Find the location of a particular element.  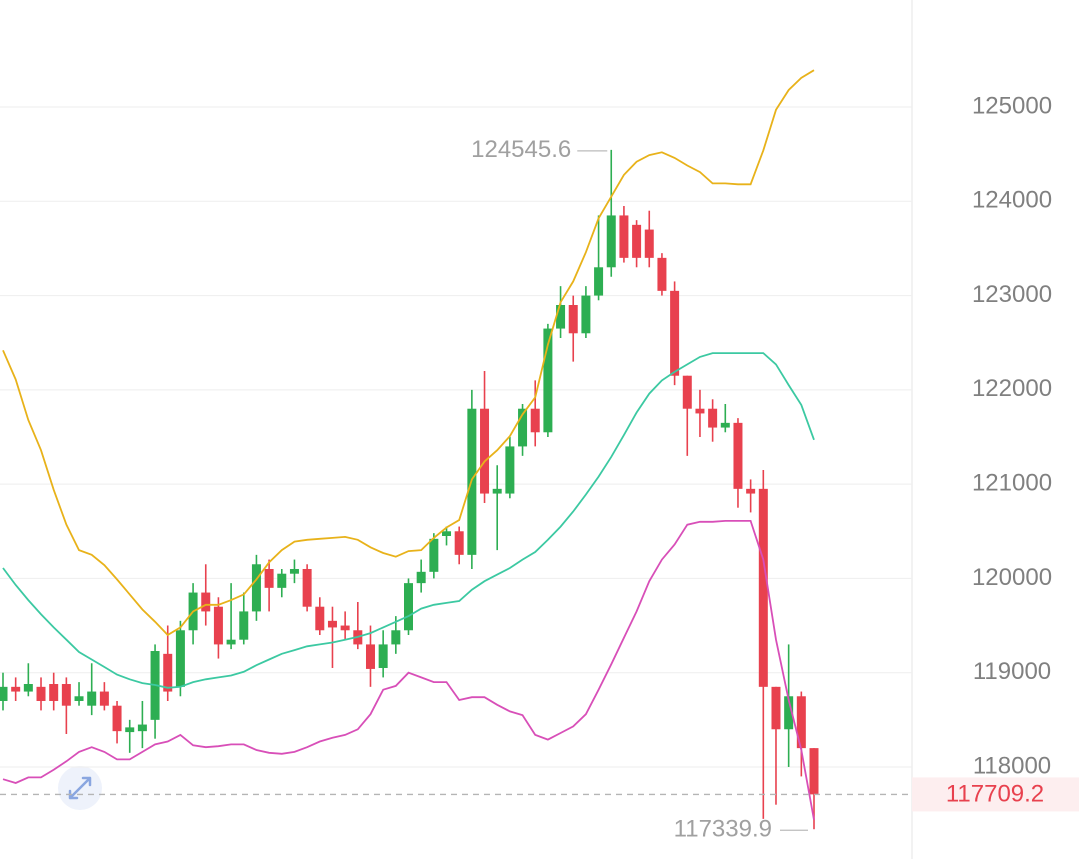

y-tick-label: 118000 is located at coordinates (1012, 765).